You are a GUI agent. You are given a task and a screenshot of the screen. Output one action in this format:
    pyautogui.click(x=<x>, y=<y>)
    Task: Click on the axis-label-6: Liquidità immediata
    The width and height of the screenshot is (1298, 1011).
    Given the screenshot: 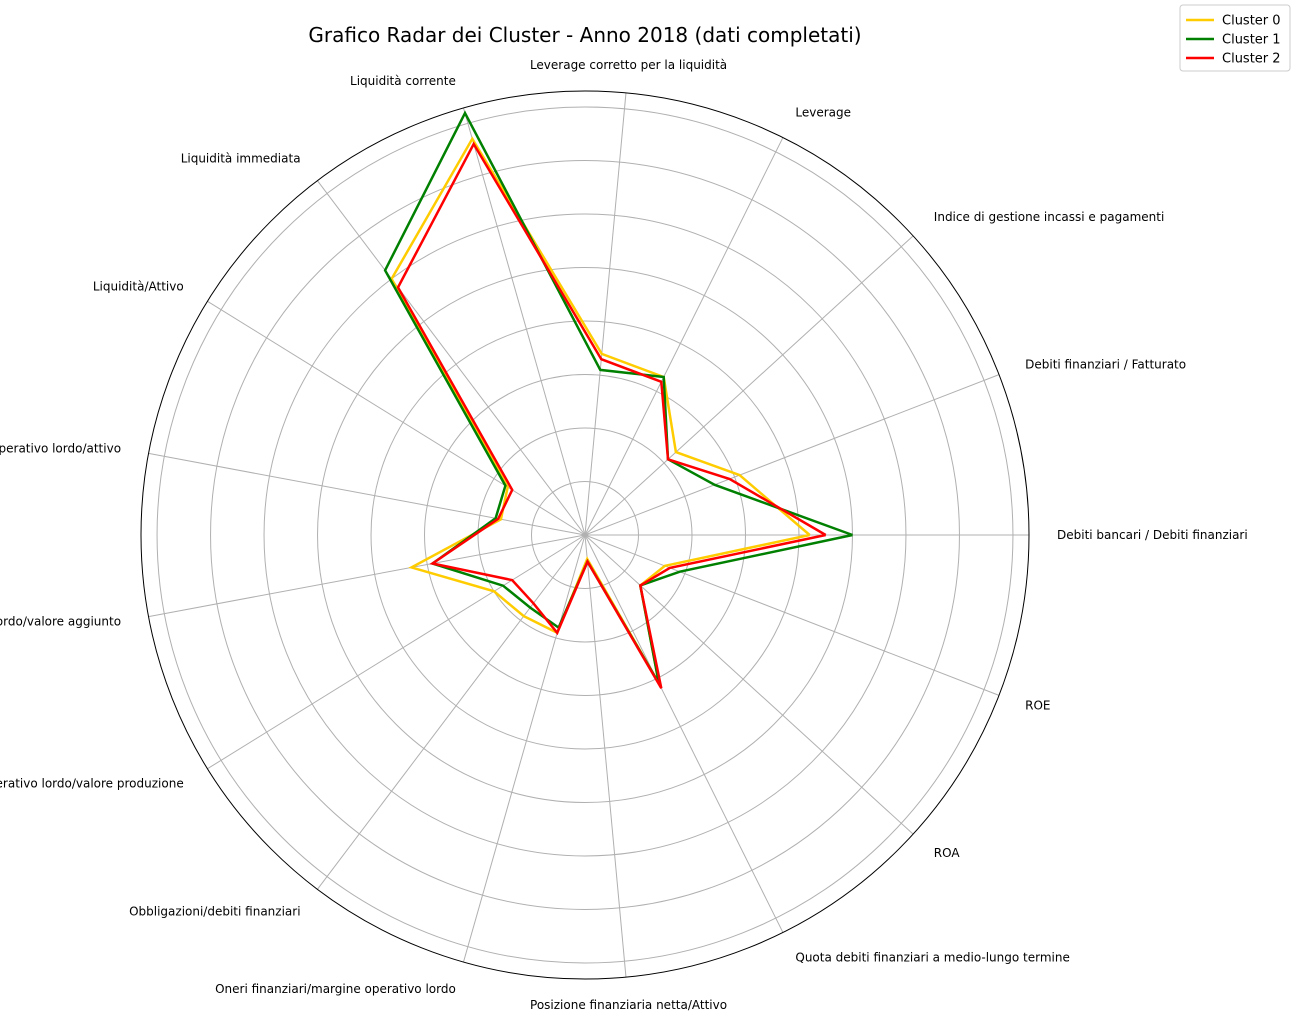 What is the action you would take?
    pyautogui.click(x=241, y=158)
    